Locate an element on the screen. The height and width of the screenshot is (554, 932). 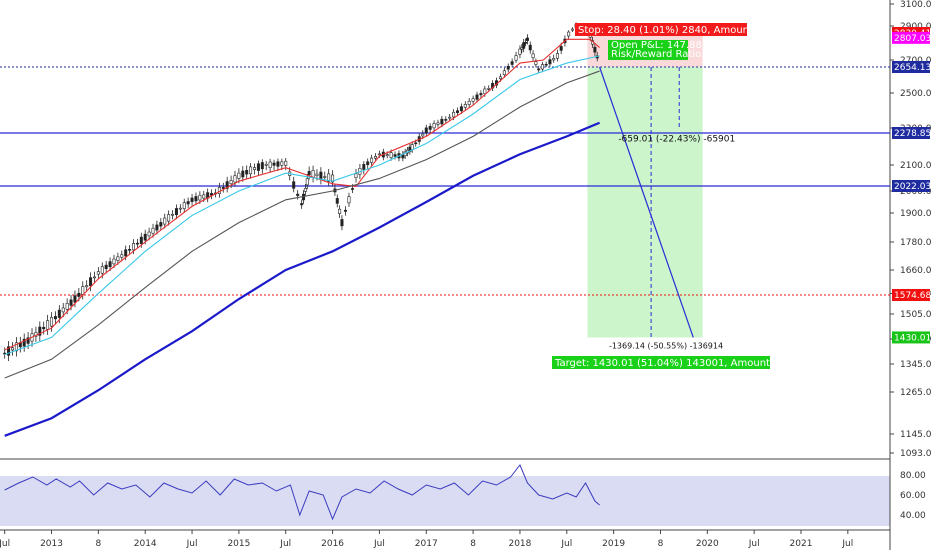
rsi-tick-label: 40.00 is located at coordinates (913, 516).